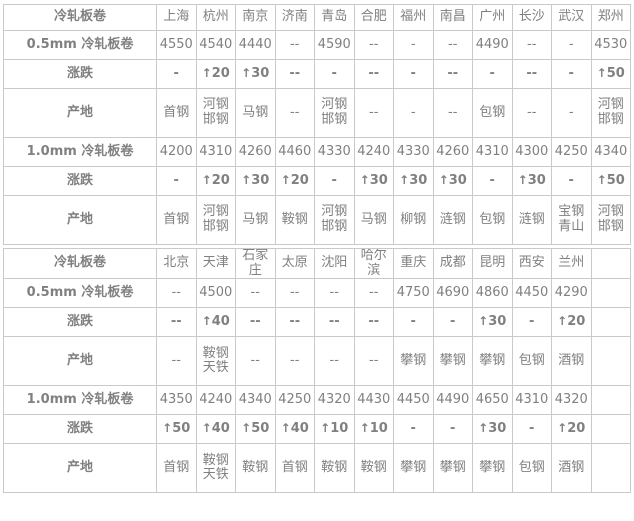  Describe the element at coordinates (80, 429) in the screenshot. I see `row-label-row-10-change: 涨跌` at that location.